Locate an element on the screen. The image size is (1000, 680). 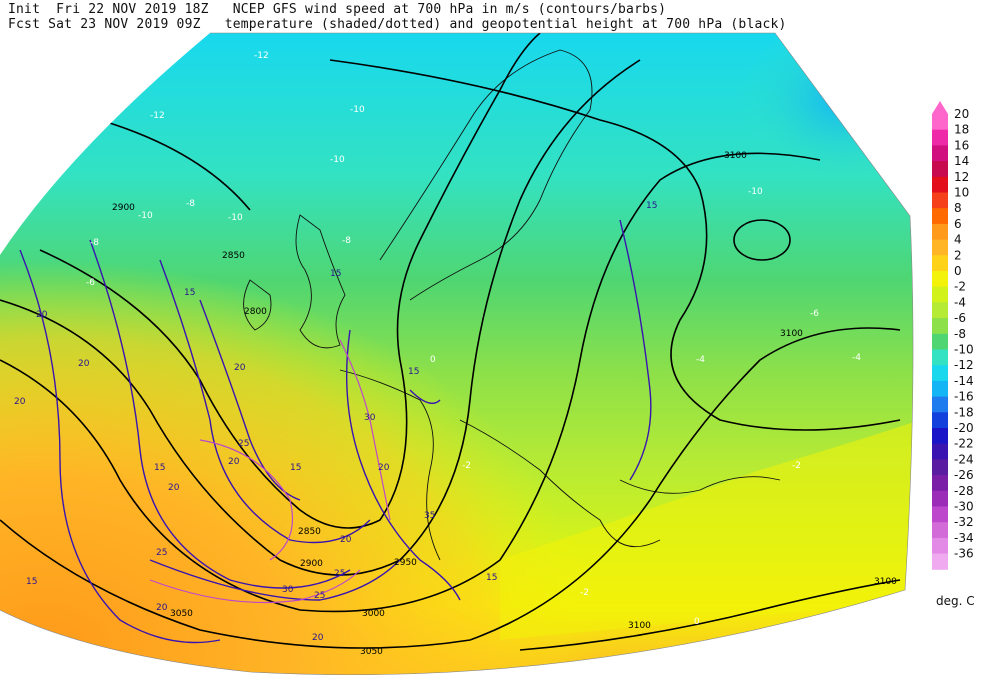
colorbar-tick-label: -6 is located at coordinates (960, 318).